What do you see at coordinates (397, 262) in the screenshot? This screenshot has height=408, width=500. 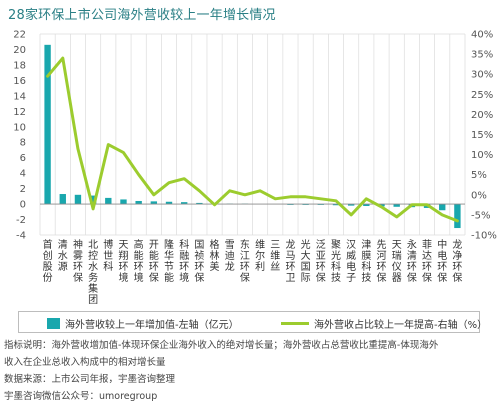 I see `category-label: 天瑞仪器` at bounding box center [397, 262].